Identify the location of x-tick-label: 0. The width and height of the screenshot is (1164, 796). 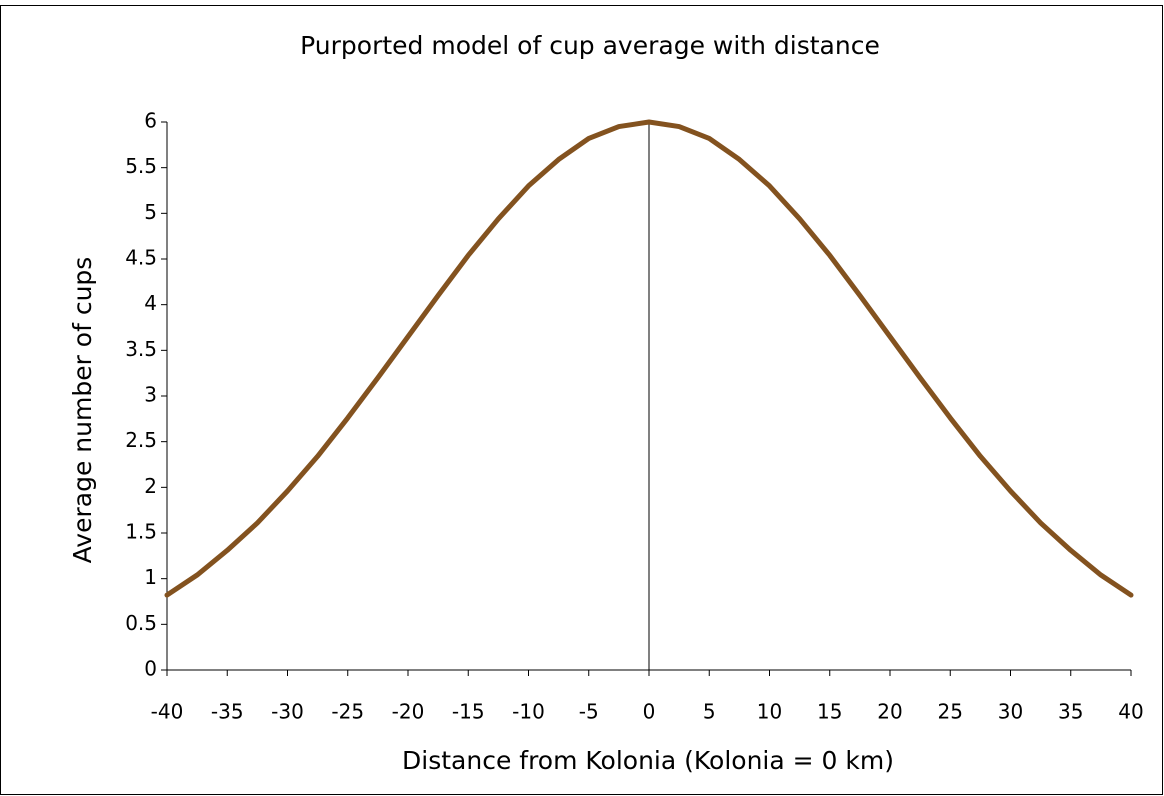
(649, 712).